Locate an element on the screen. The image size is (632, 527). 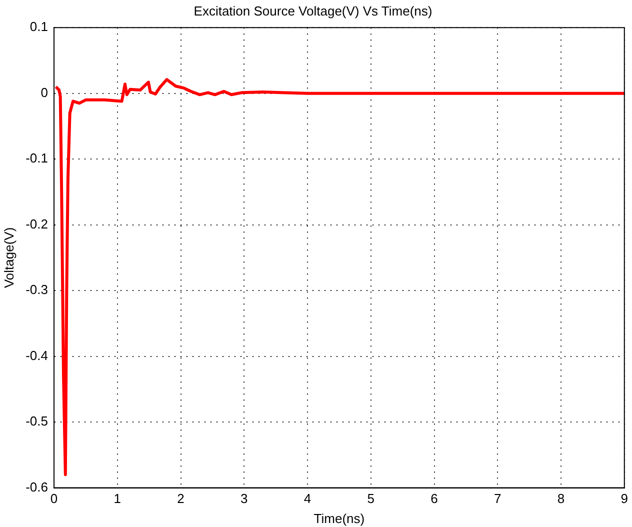
x-tick-label: 5 is located at coordinates (370, 498).